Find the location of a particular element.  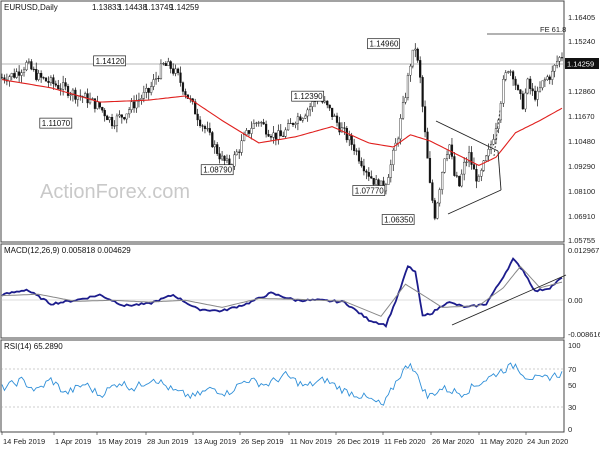

swing-label: 1.12390 is located at coordinates (308, 96).